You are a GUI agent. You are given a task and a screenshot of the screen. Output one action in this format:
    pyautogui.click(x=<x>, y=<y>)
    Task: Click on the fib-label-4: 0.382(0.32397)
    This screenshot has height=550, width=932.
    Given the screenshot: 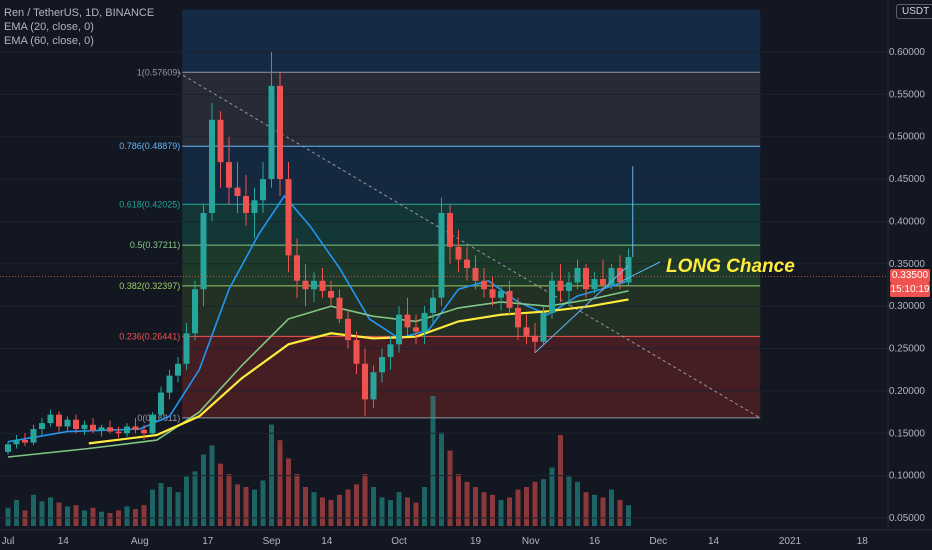 What is the action you would take?
    pyautogui.click(x=149, y=286)
    